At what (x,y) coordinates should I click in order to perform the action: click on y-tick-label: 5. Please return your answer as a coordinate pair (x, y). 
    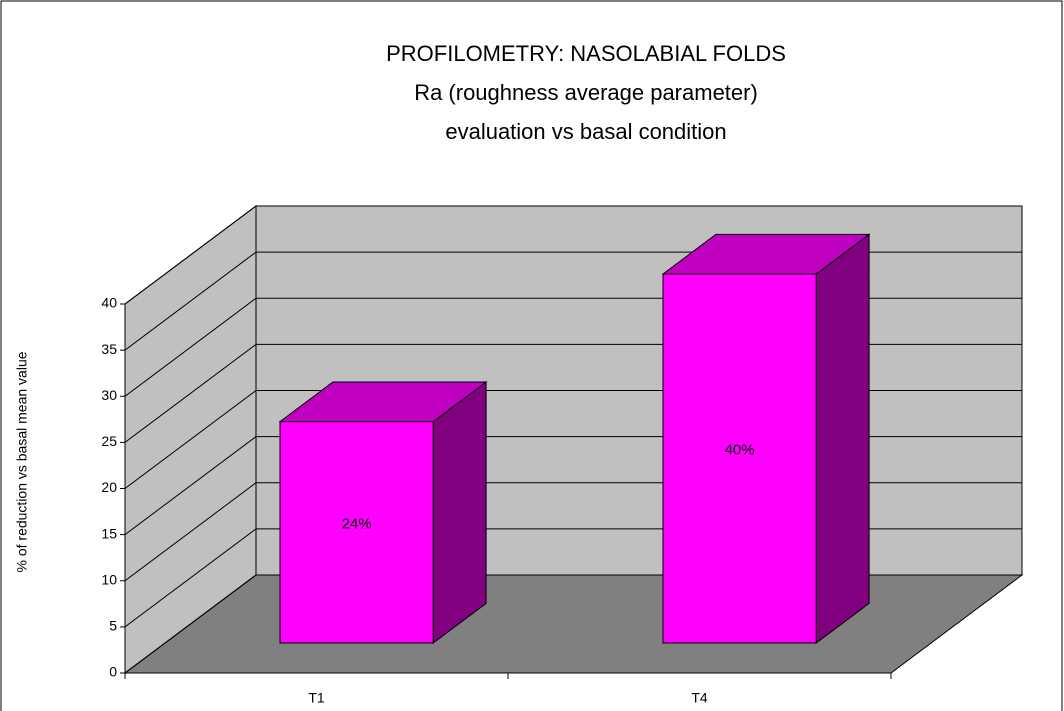
    Looking at the image, I should click on (113, 626).